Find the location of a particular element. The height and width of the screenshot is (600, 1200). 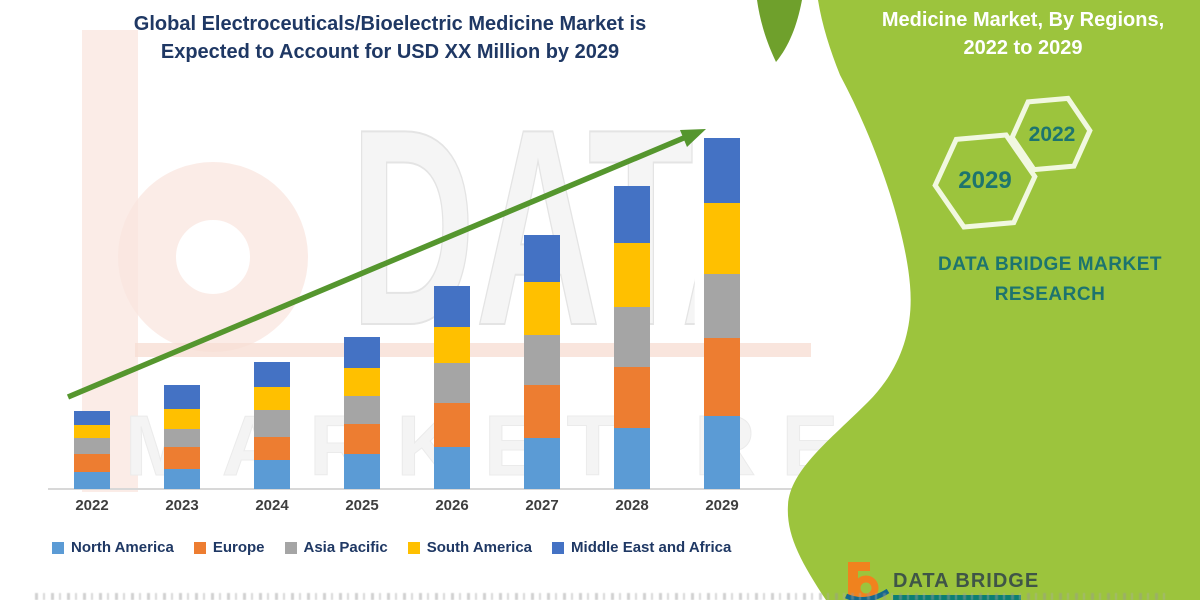

bar-2023 is located at coordinates (182, 437).